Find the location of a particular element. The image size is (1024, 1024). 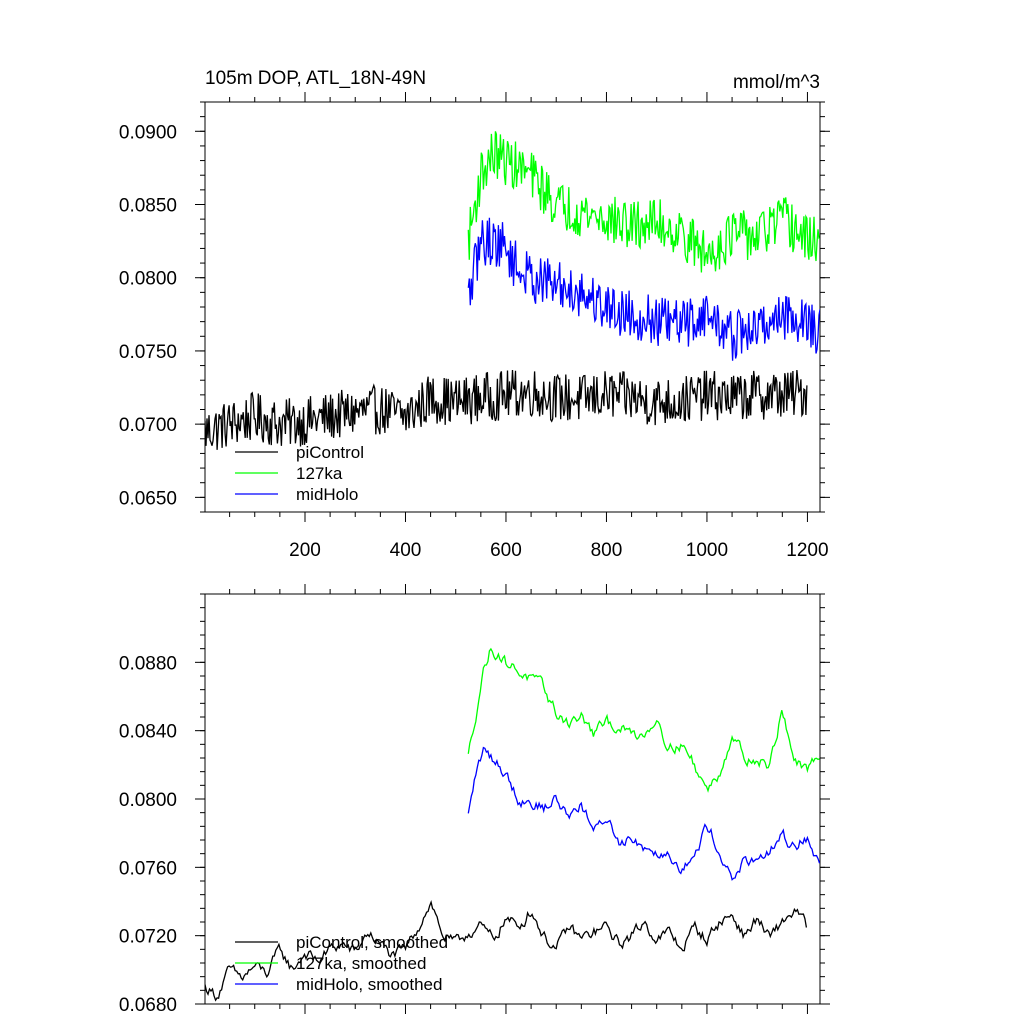

legend-label-0: piControl is located at coordinates (330, 452).